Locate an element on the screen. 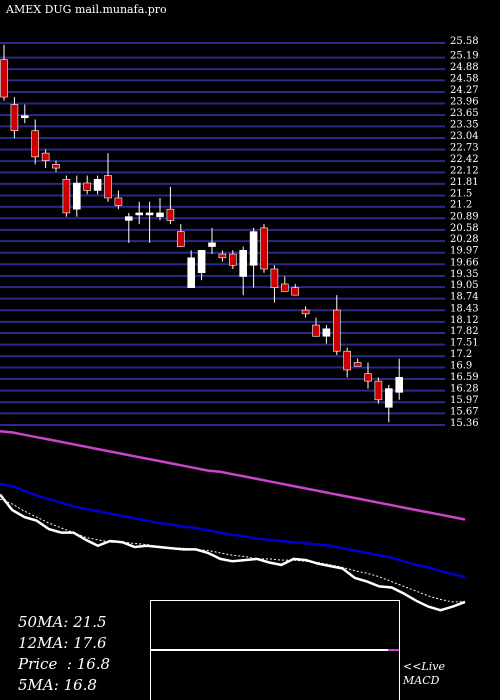  y-tick-label: 23.35 is located at coordinates (464, 124).